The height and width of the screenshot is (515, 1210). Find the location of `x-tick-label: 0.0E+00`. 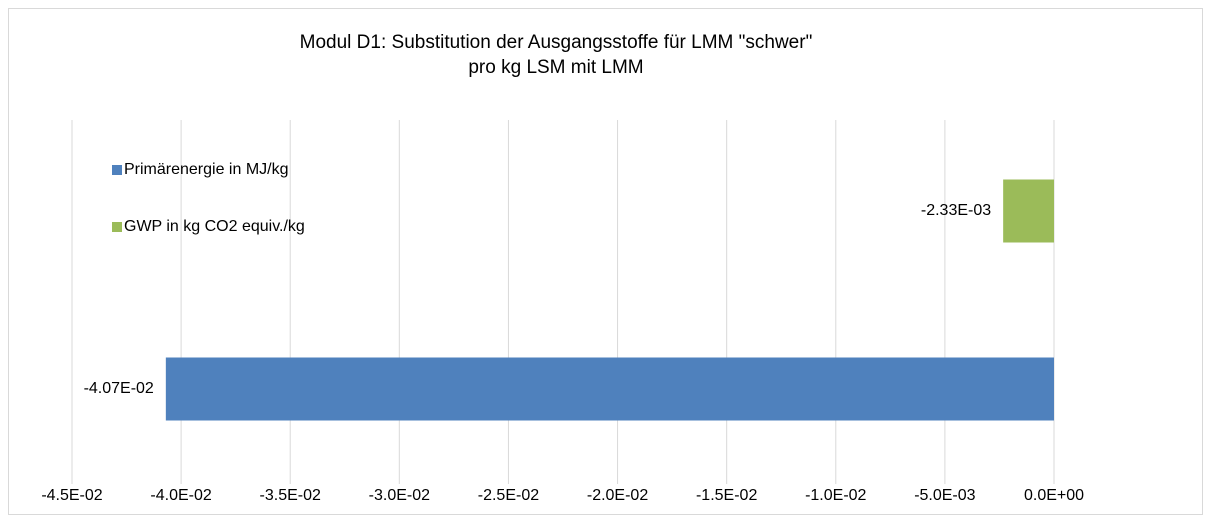

x-tick-label: 0.0E+00 is located at coordinates (1054, 495).